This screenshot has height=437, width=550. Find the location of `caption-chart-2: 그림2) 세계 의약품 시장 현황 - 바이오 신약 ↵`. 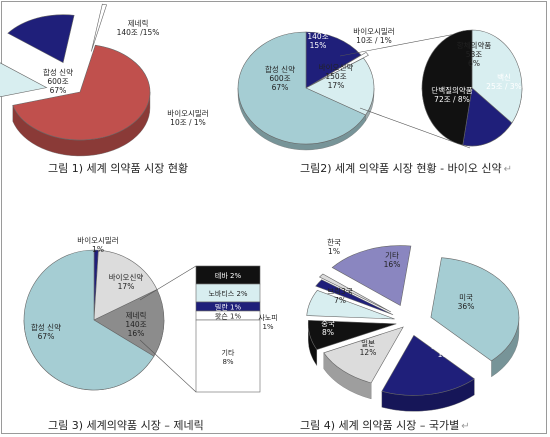

caption-chart-2: 그림2) 세계 의약품 시장 현황 - 바이오 신약 ↵ is located at coordinates (406, 168).